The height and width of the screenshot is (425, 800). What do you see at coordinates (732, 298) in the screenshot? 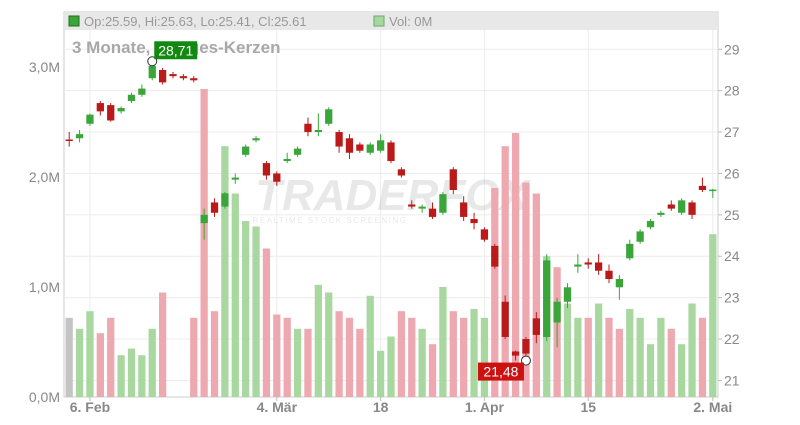
I see `price-tick-label: 23` at bounding box center [732, 298].